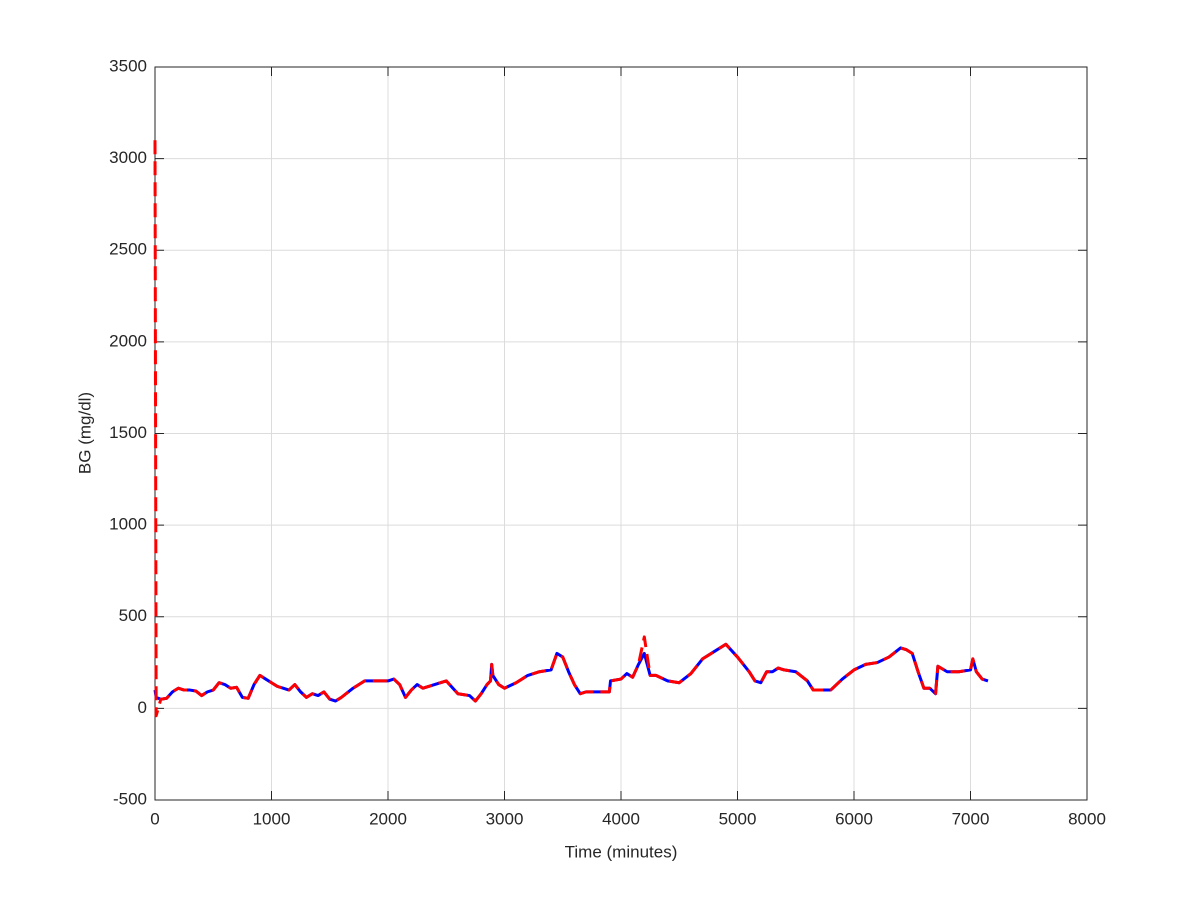 The image size is (1200, 900). What do you see at coordinates (272, 818) in the screenshot?
I see `x-tick-label: 1000` at bounding box center [272, 818].